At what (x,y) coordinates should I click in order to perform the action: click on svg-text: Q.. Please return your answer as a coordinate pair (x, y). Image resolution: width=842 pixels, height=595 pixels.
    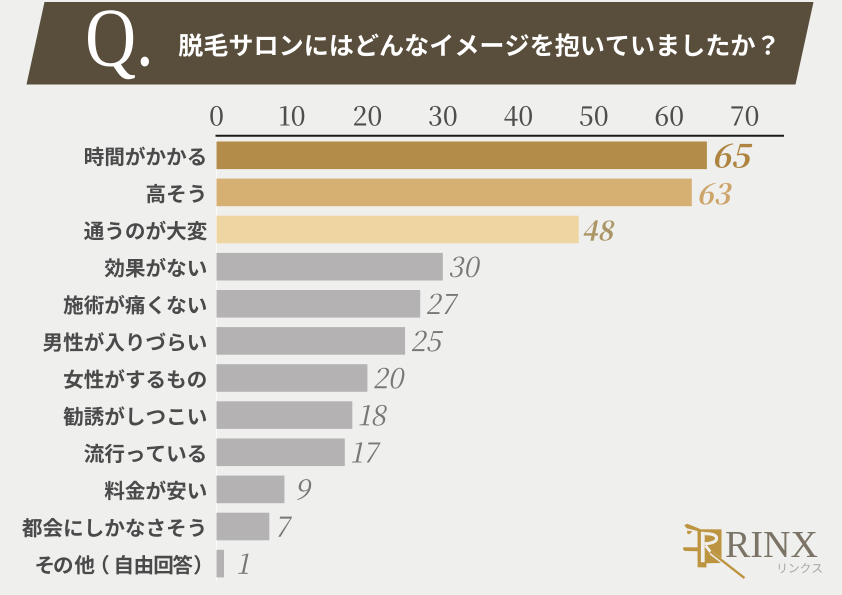
    Looking at the image, I should click on (119, 42).